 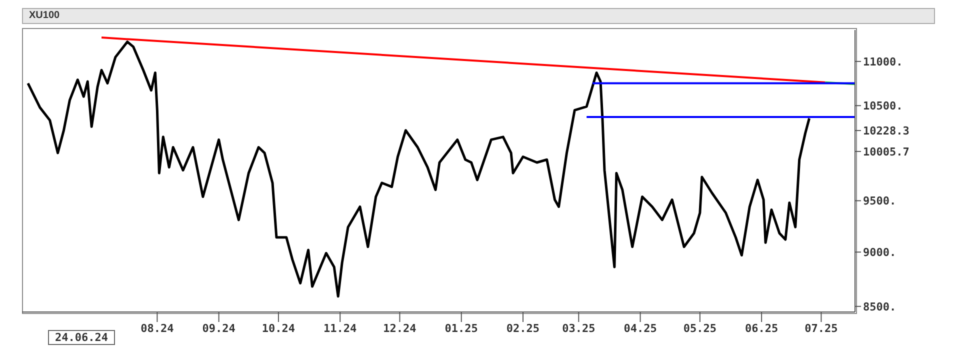 What do you see at coordinates (461, 328) in the screenshot?
I see `x-tick-label: 01.25` at bounding box center [461, 328].